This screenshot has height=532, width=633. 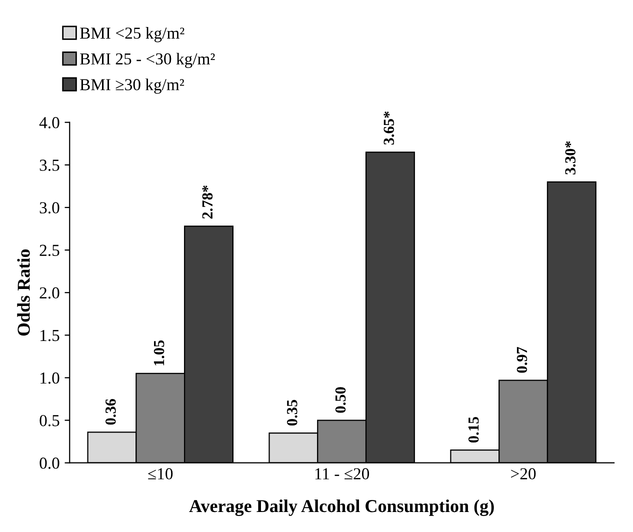 What do you see at coordinates (110, 411) in the screenshot?
I see `data-label: 0.36` at bounding box center [110, 411].